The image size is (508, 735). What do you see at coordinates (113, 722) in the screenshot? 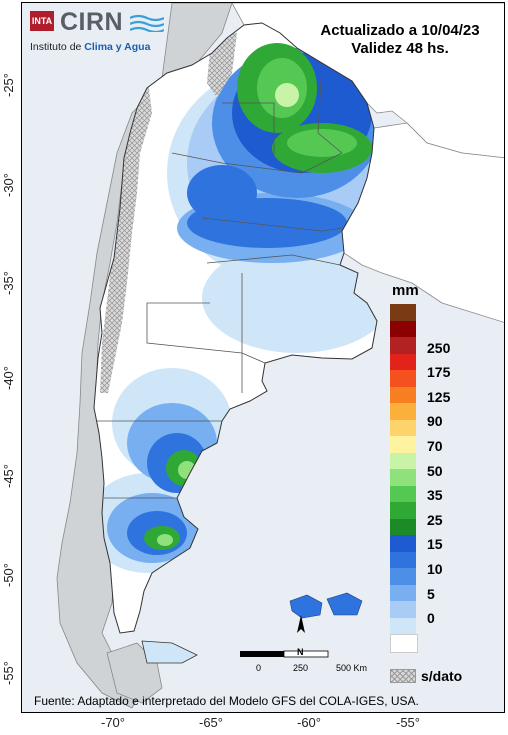
I see `longitude-label: -70°` at bounding box center [113, 722].